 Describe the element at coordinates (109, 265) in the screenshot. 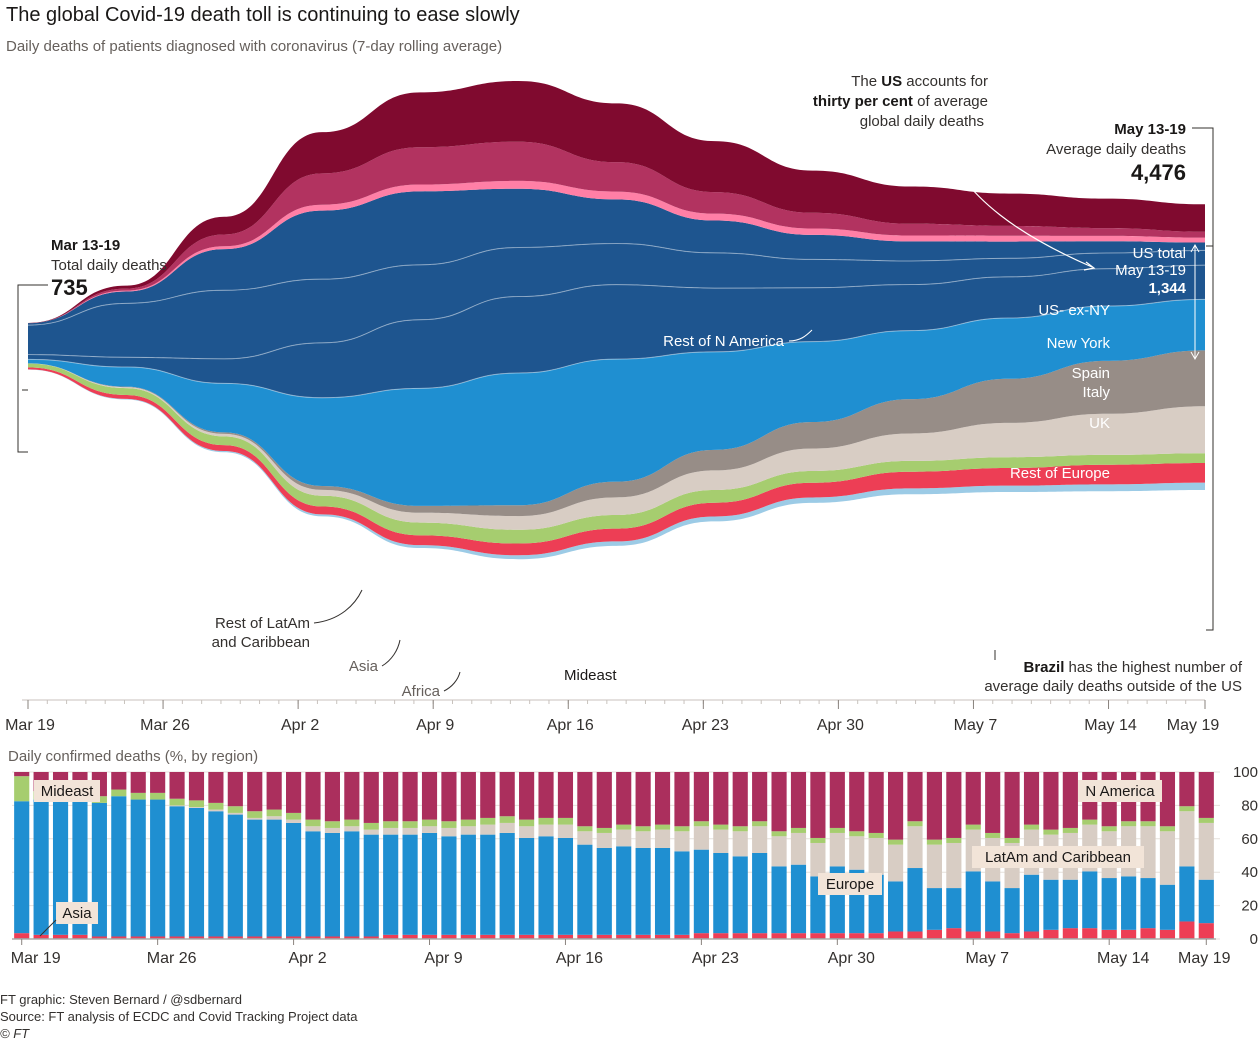

I see `start-label: Total daily deaths` at that location.